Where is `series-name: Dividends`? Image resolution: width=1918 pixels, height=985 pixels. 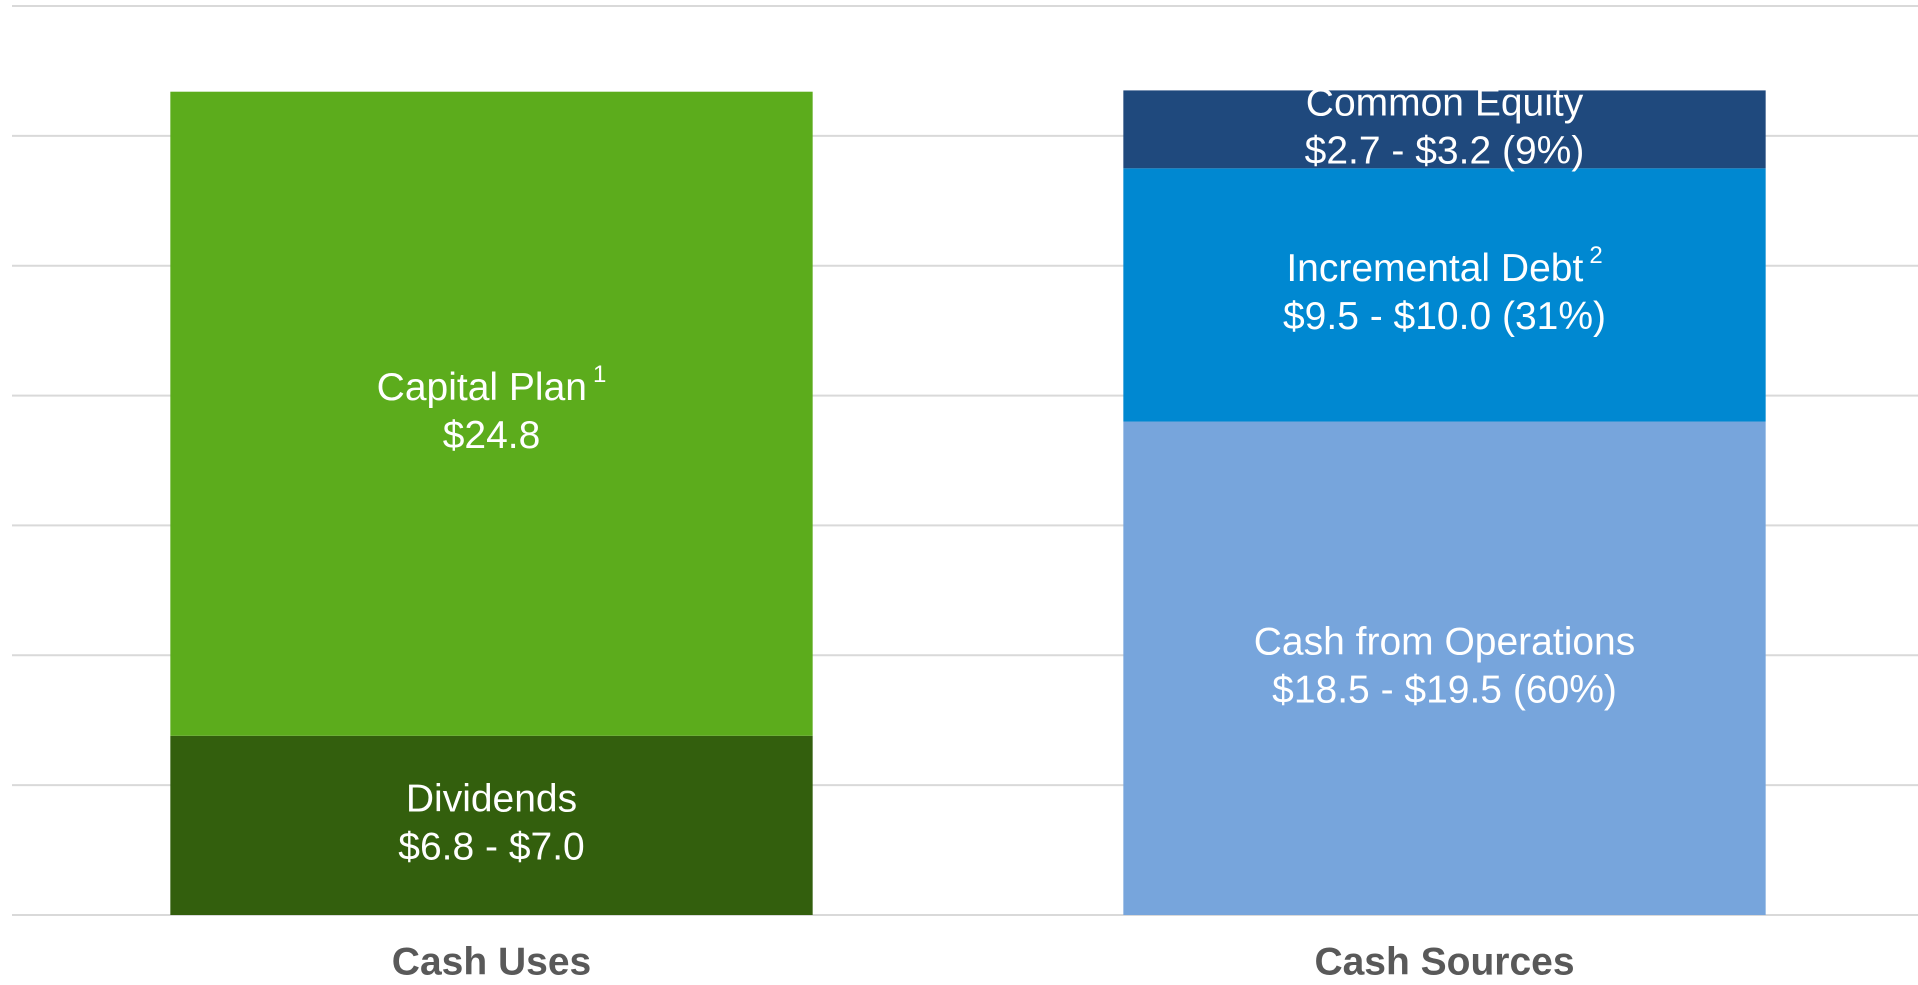
series-name: Dividends is located at coordinates (491, 799).